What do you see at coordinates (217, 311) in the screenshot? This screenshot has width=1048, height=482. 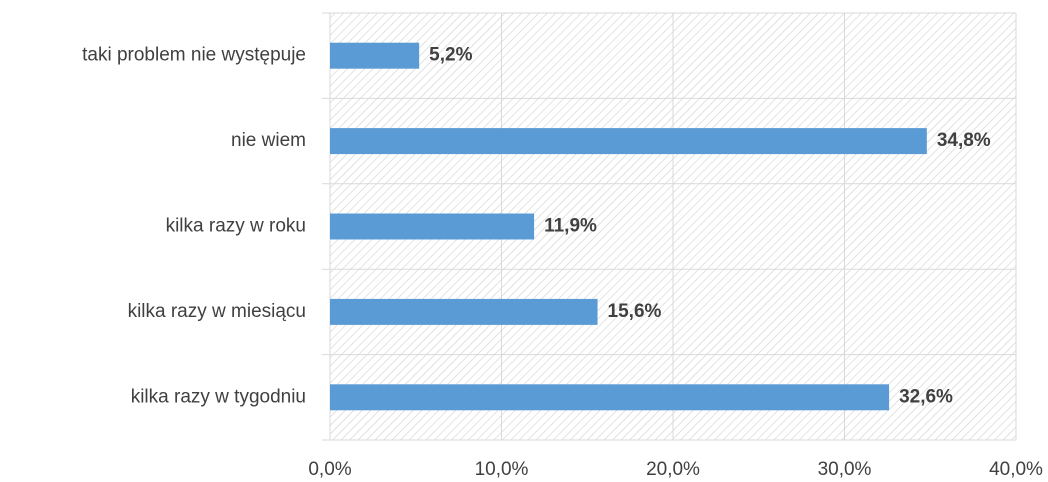 I see `y-tick-label: kilka razy w miesiącu` at bounding box center [217, 311].